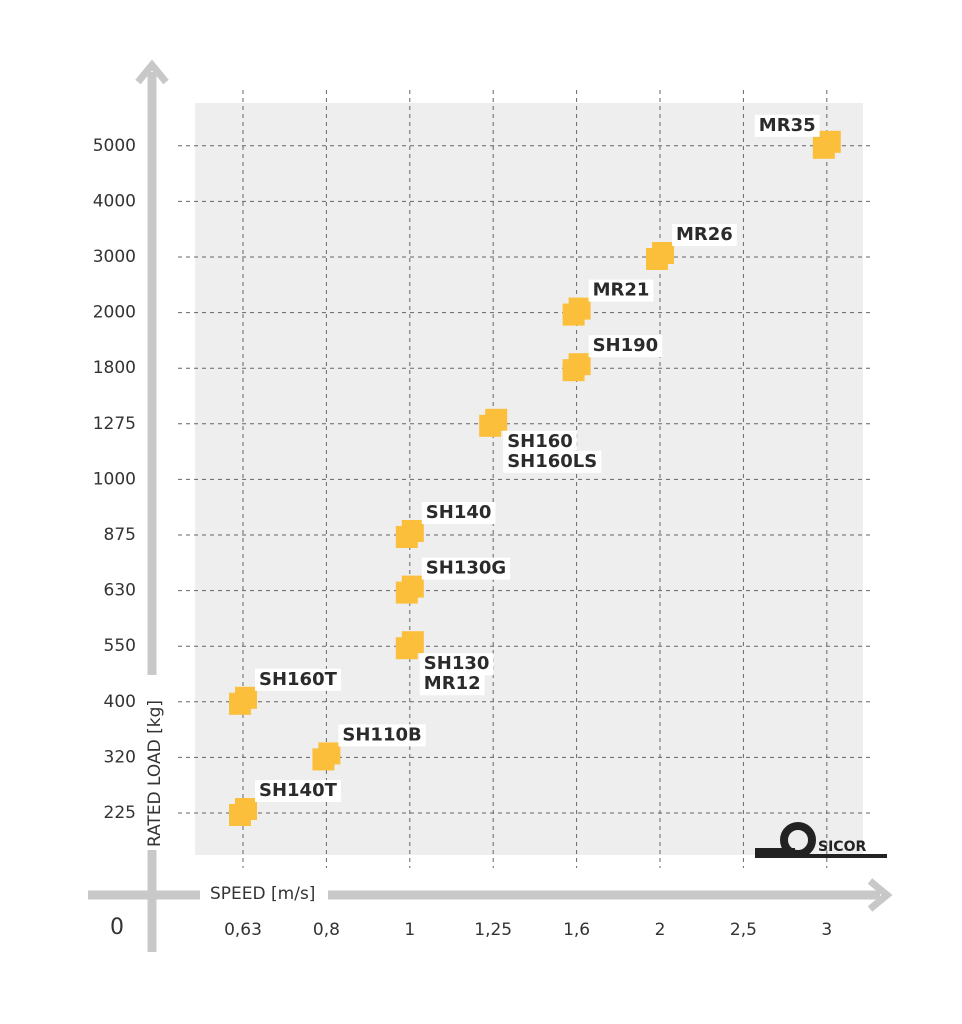  Describe the element at coordinates (120, 813) in the screenshot. I see `y-tick-label: 225` at that location.